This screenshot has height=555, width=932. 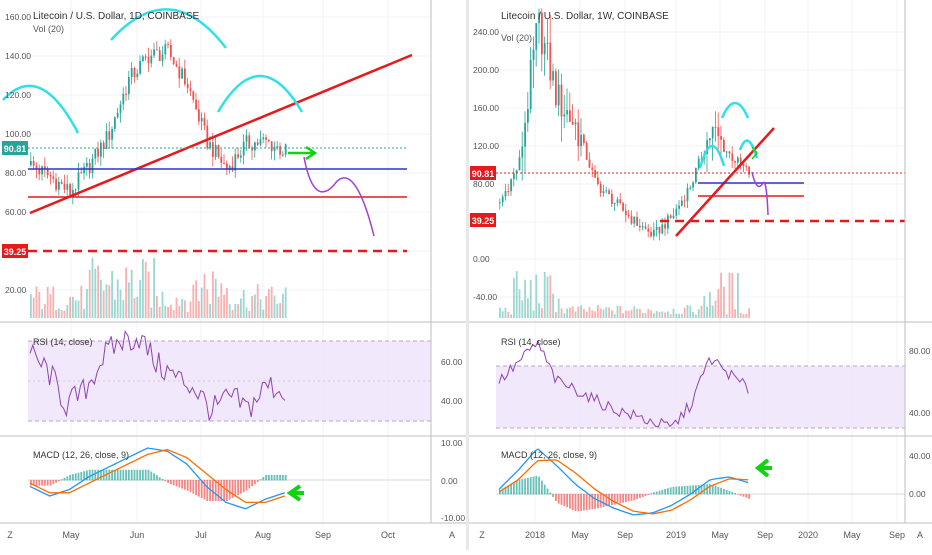 I want to click on left-arc-right-shoulder, so click(x=260, y=93).